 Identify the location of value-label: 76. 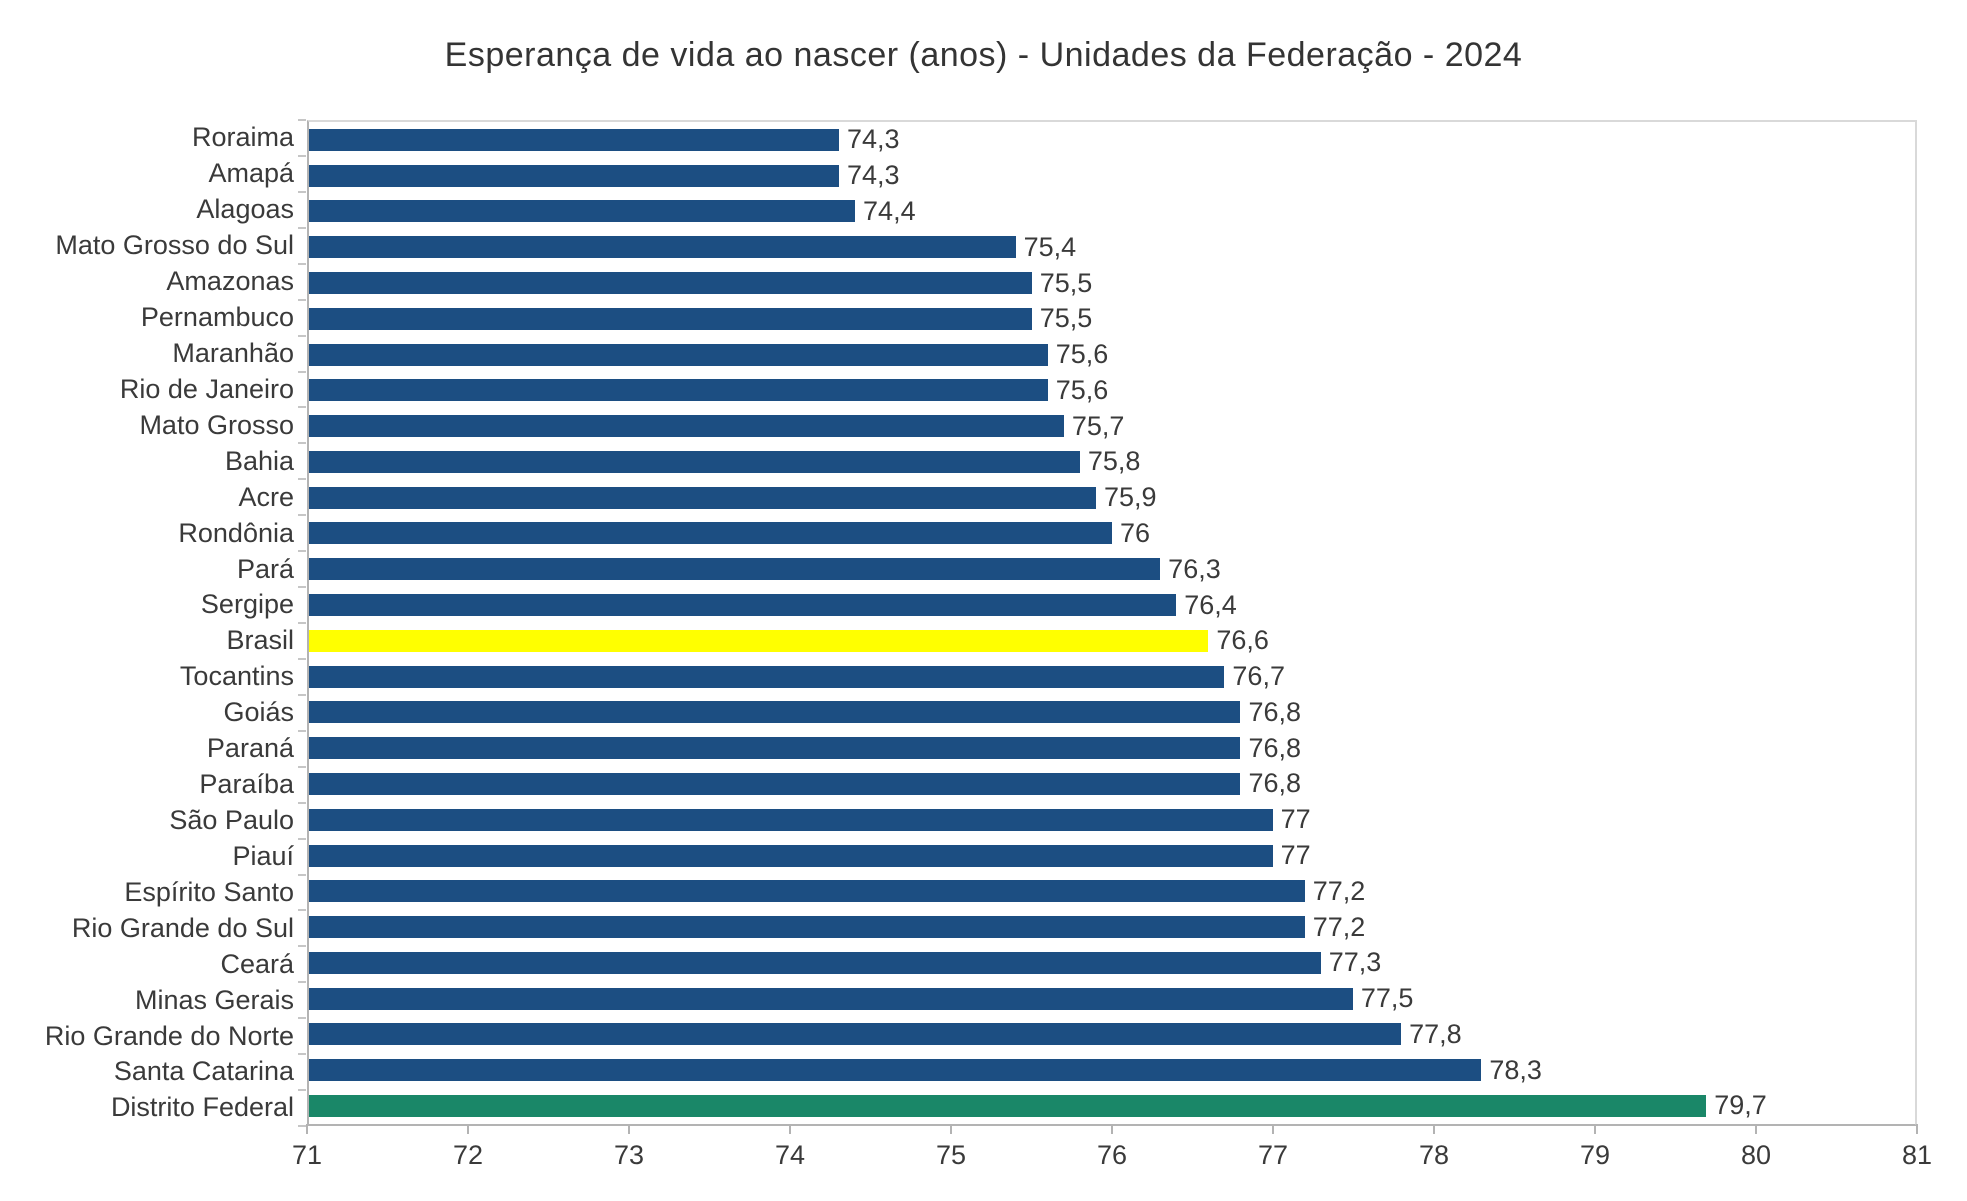
(1135, 532).